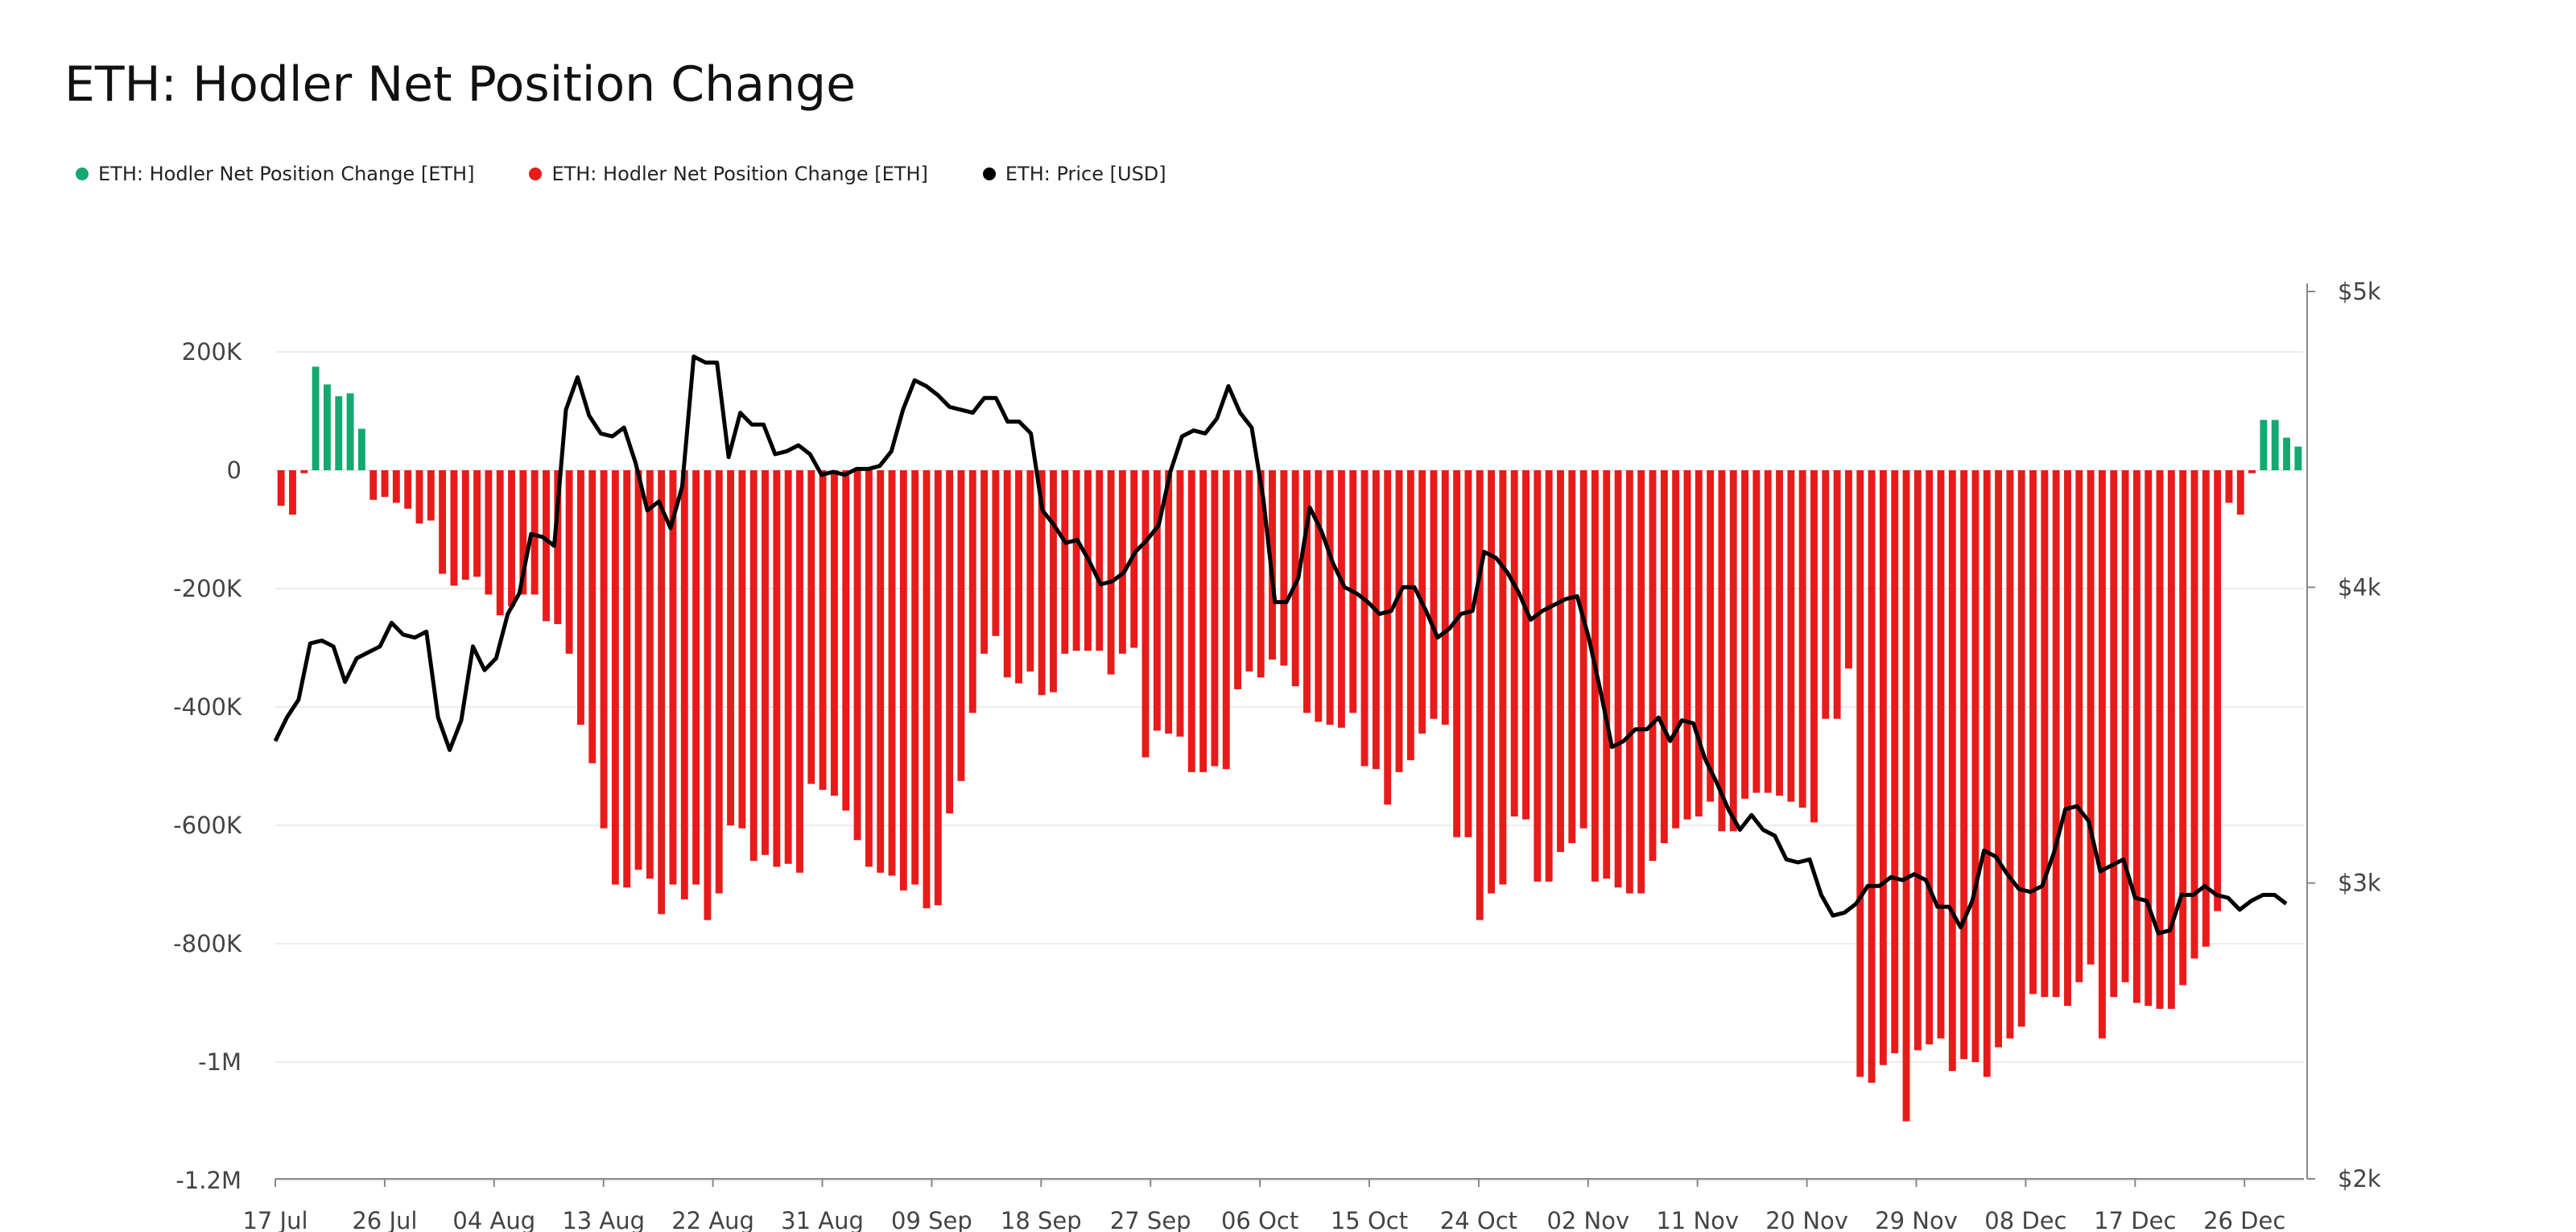 The height and width of the screenshot is (1232, 2576). Describe the element at coordinates (2359, 1179) in the screenshot. I see `y-right-tick-label: $2k` at that location.